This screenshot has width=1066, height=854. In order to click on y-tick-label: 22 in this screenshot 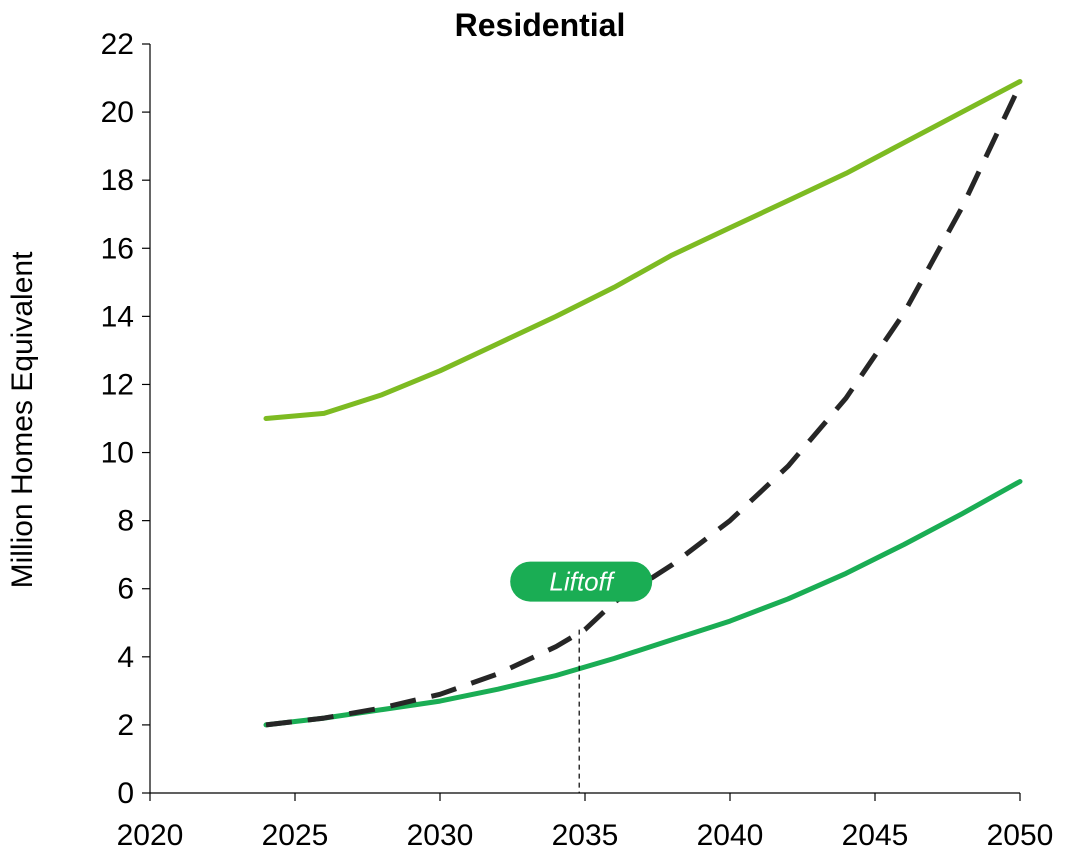, I will do `click(117, 44)`.